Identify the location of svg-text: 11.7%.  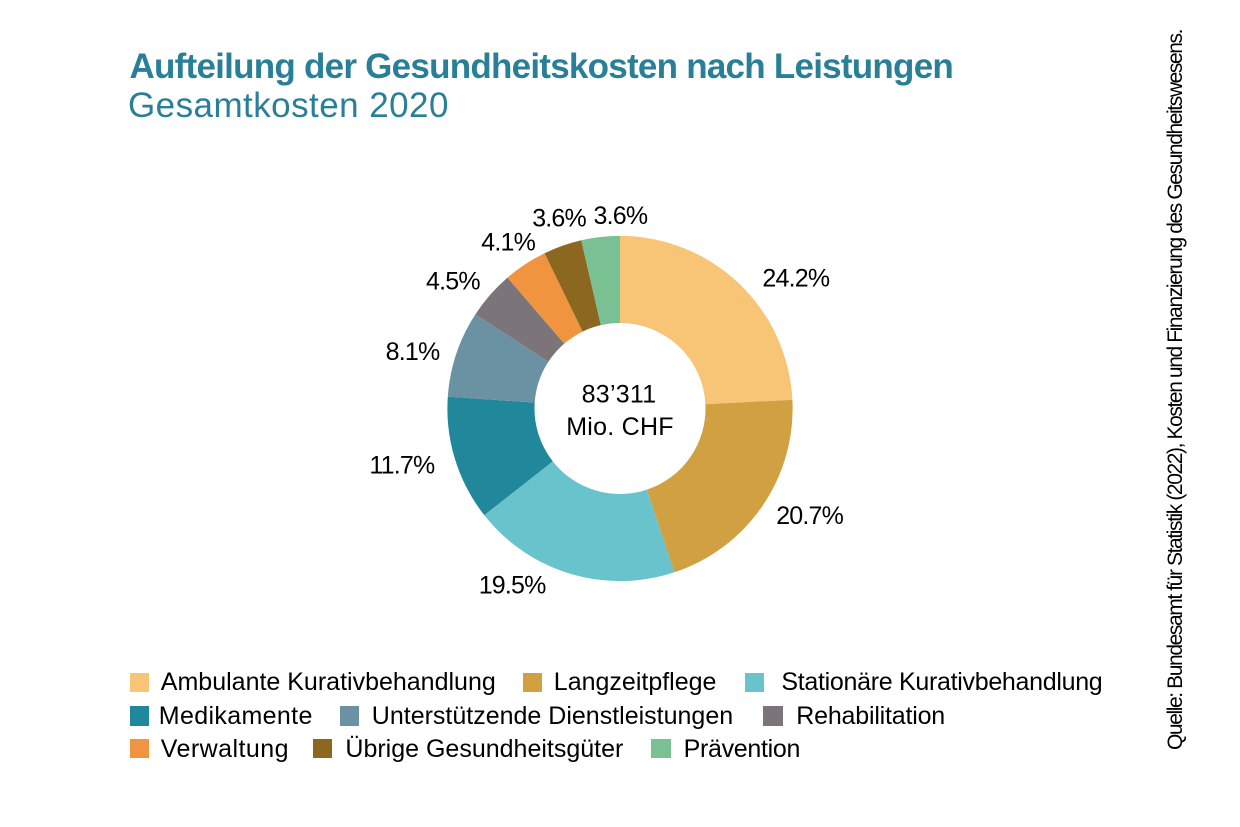
(402, 466).